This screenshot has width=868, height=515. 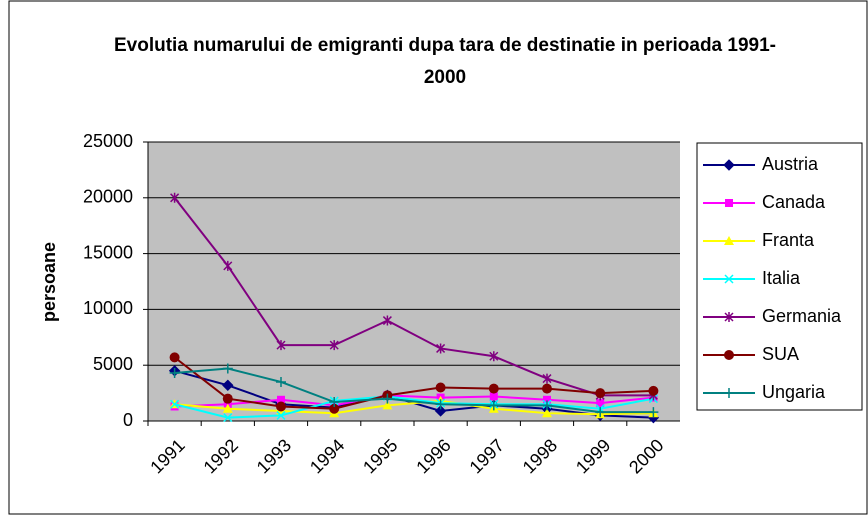 I want to click on y-axis-label: persoane, so click(x=49, y=282).